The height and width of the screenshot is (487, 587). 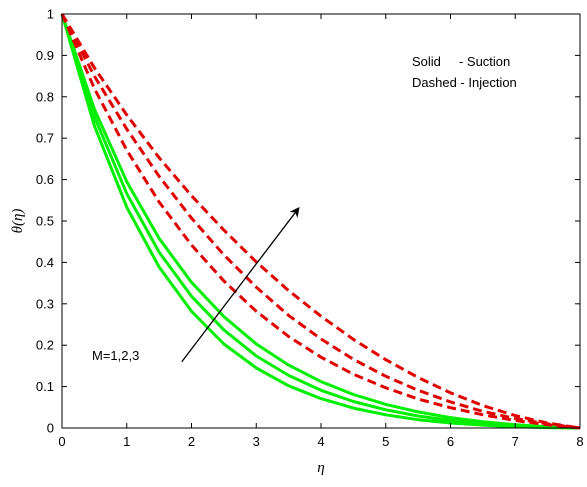 I want to click on x-tick-label: 6, so click(x=450, y=441).